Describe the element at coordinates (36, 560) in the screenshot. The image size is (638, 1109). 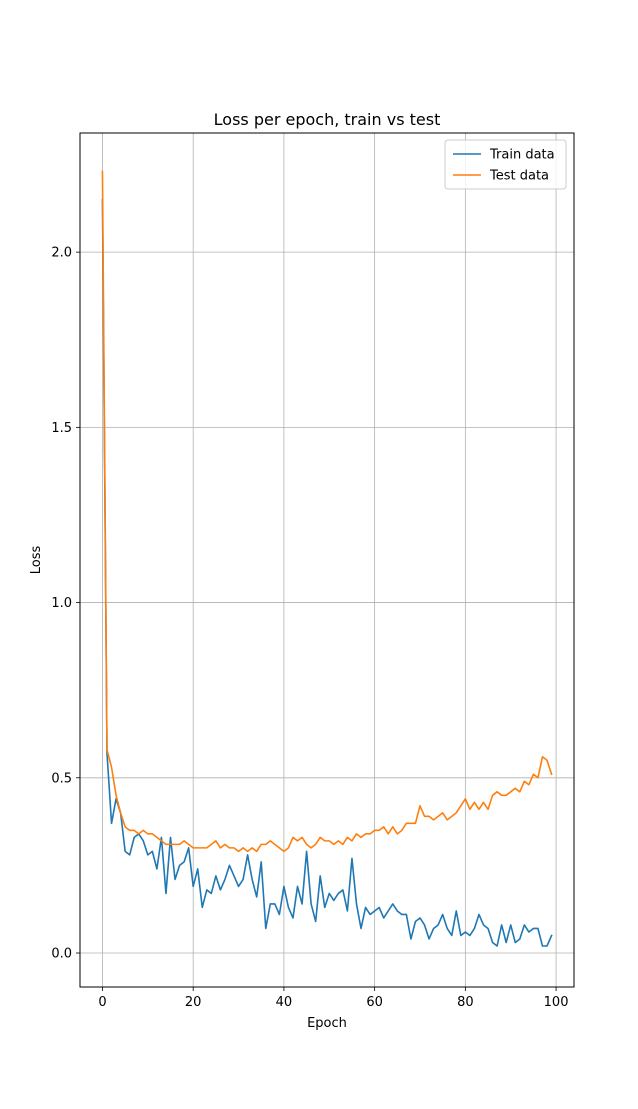
I see `y-axis-label: Loss` at that location.